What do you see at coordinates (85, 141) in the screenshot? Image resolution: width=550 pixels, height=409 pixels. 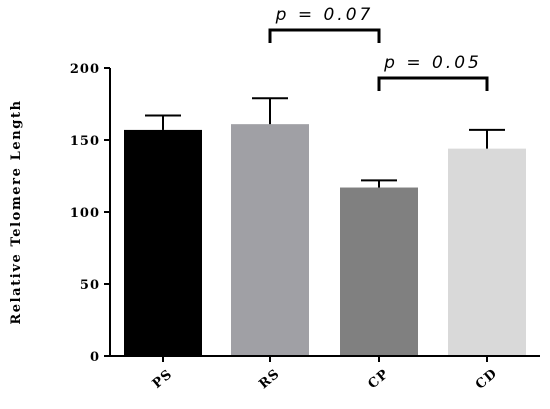 I see `y-tick-label: 150` at bounding box center [85, 141].